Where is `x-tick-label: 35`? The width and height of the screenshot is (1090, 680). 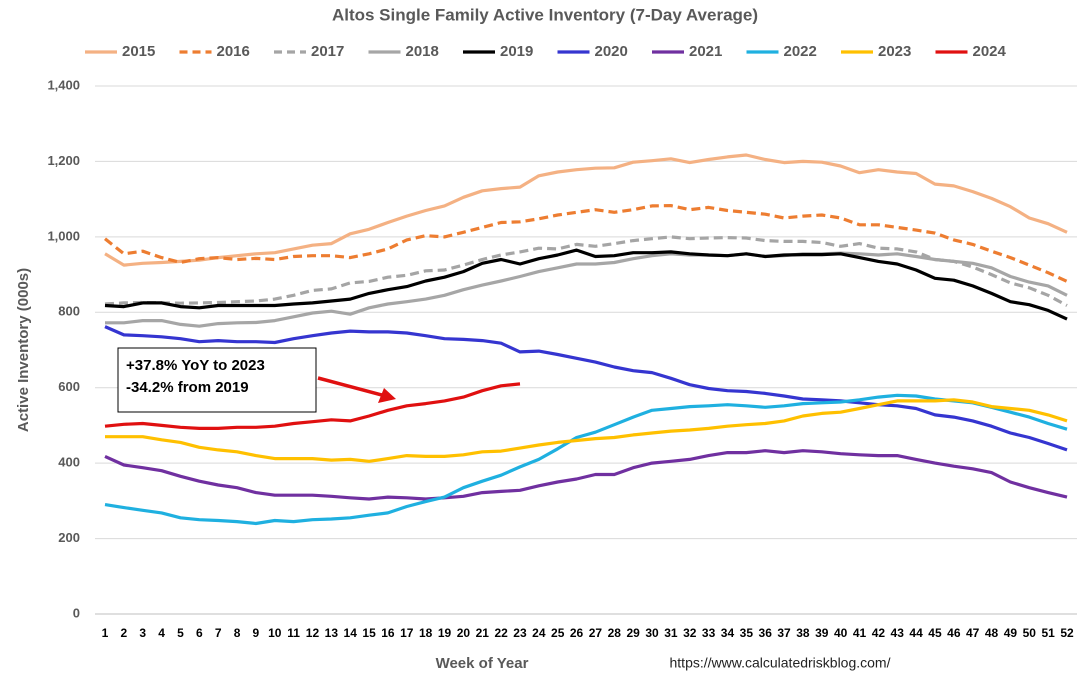 x-tick-label: 35 is located at coordinates (747, 633).